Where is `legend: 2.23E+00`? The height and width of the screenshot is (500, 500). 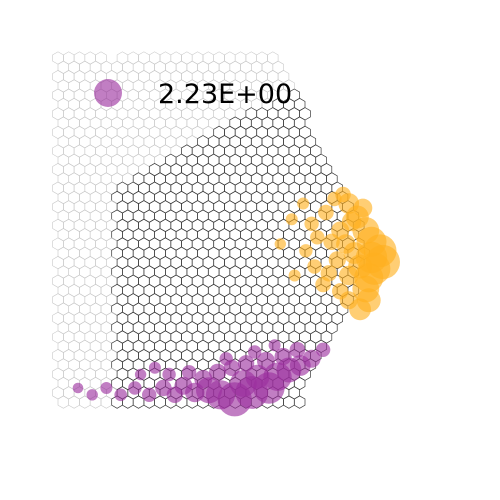 legend: 2.23E+00 is located at coordinates (193, 94).